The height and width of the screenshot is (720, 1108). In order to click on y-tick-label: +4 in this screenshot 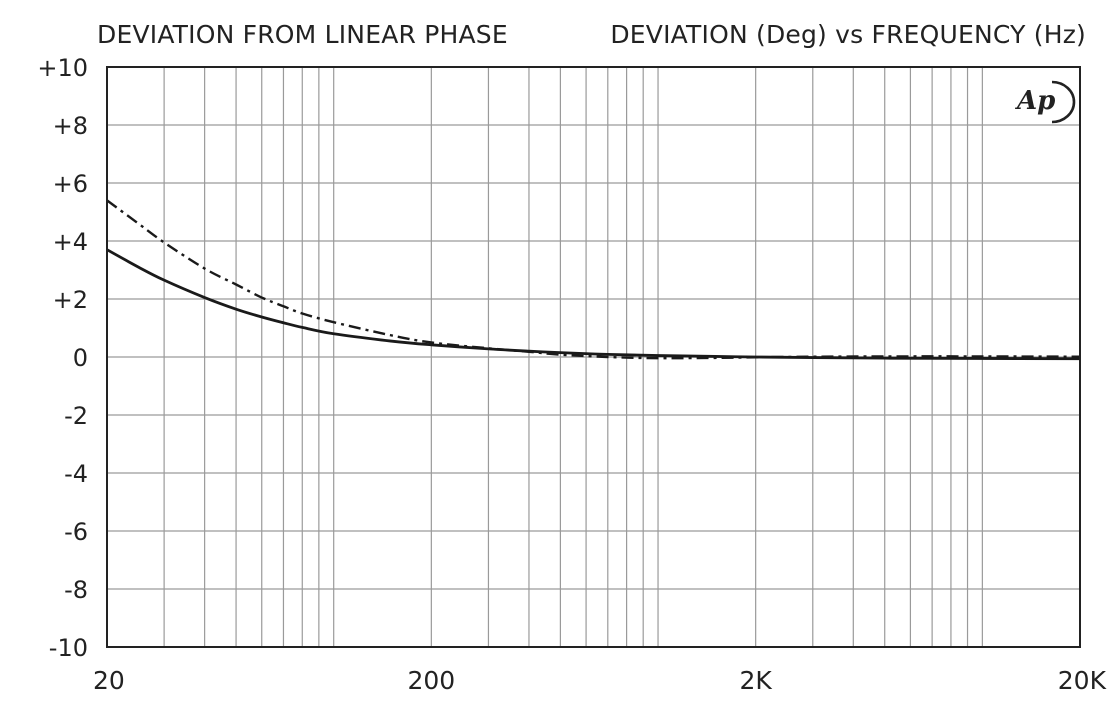, I will do `click(70, 242)`.